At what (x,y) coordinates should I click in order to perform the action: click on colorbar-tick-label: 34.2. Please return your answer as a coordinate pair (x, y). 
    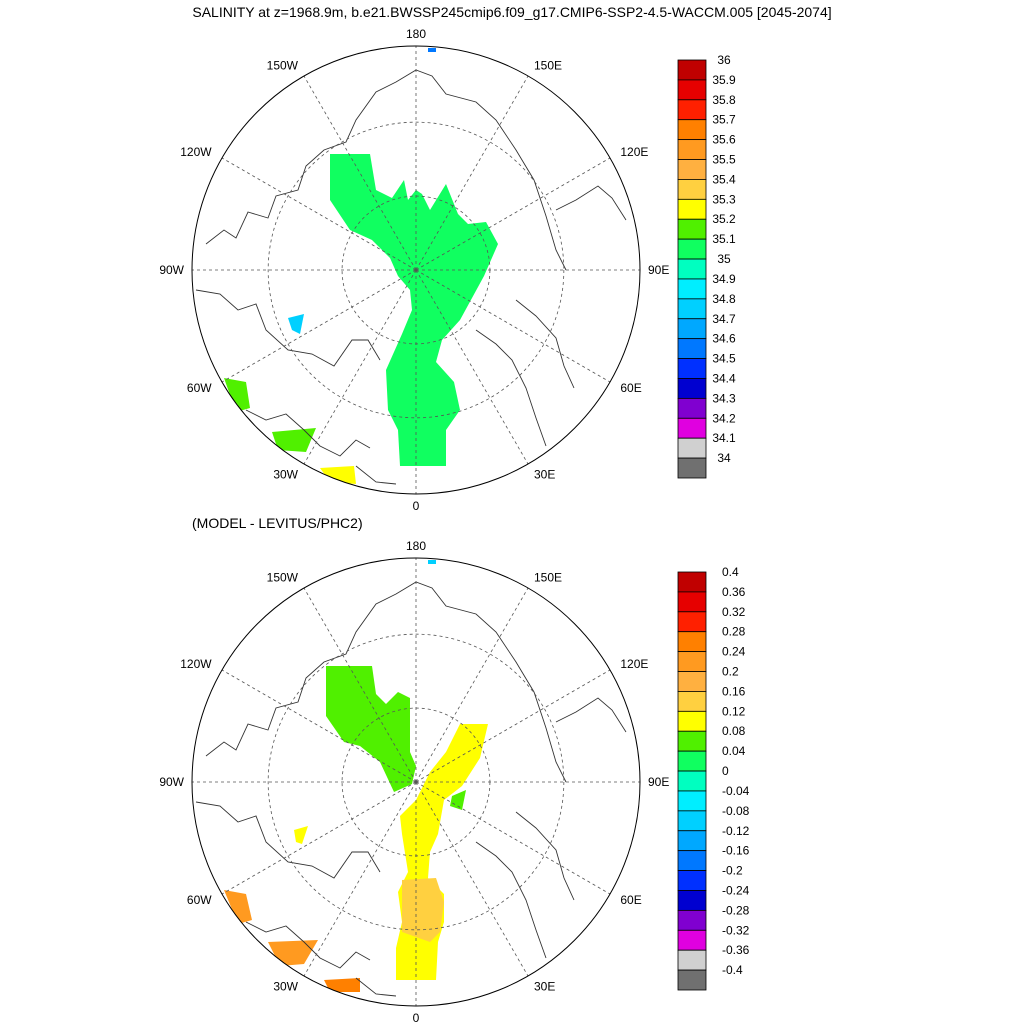
    Looking at the image, I should click on (724, 418).